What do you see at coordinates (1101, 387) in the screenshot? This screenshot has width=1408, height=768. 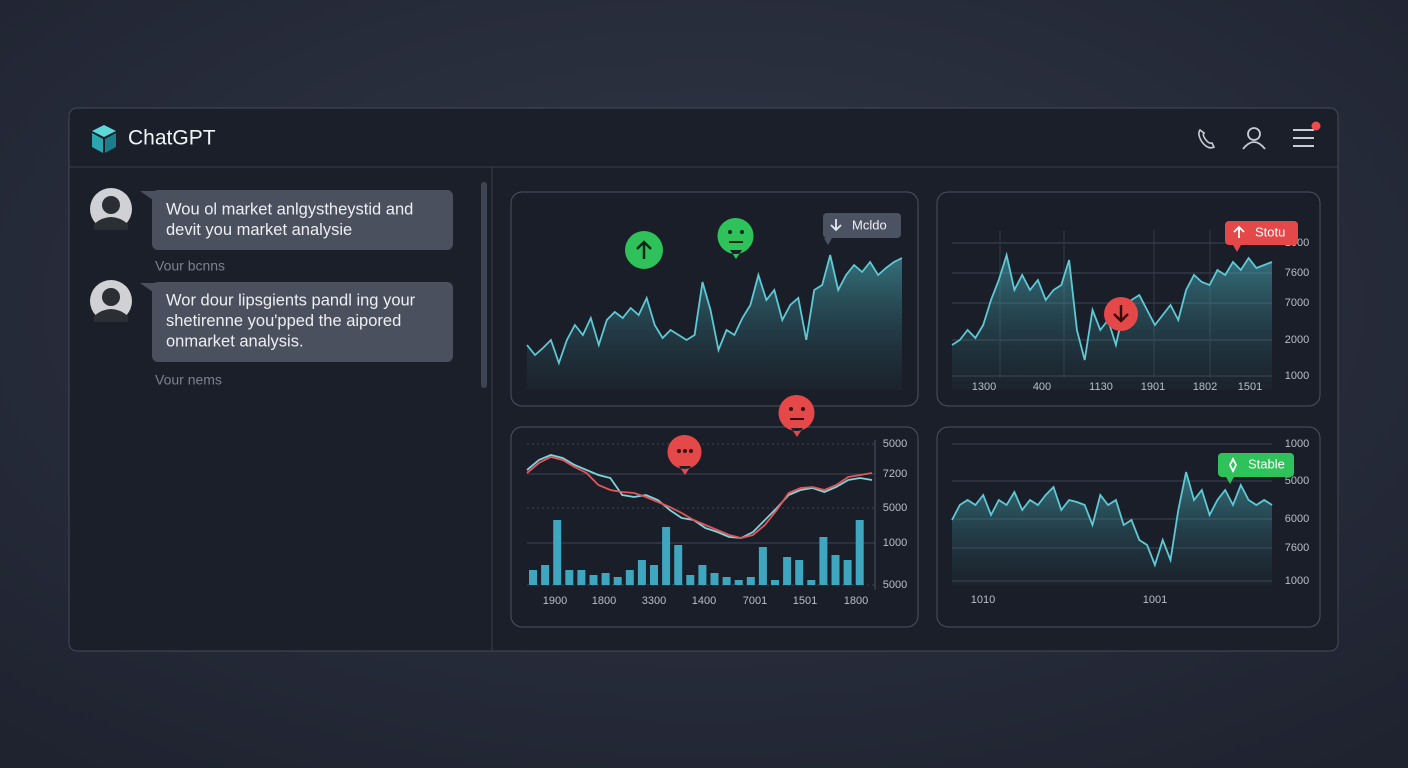 I see `x-tick-label: 1130` at bounding box center [1101, 387].